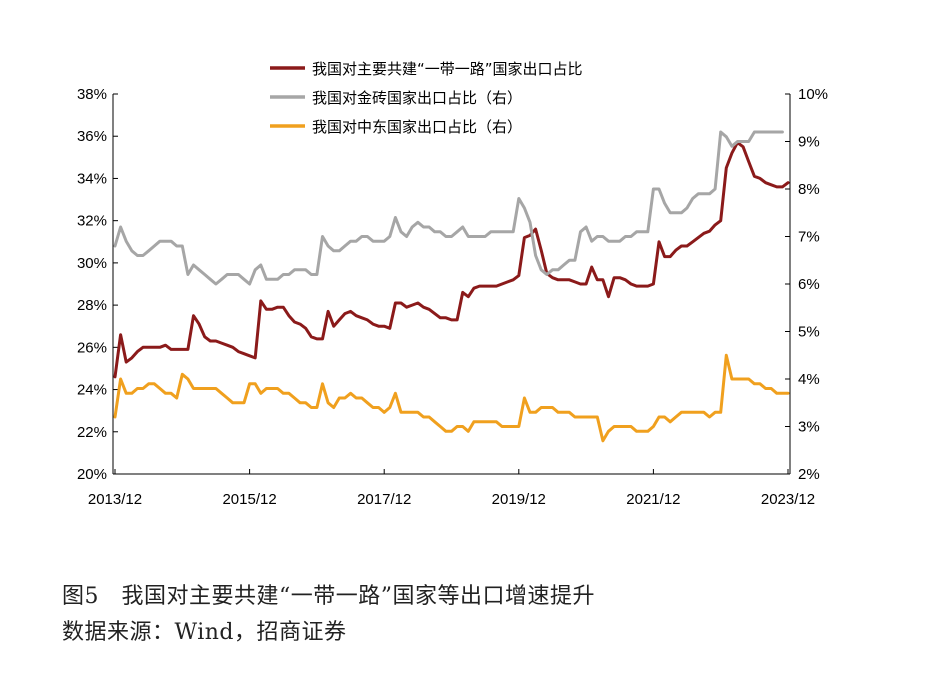  Describe the element at coordinates (92, 347) in the screenshot. I see `y-left-tick-label: 26%` at that location.